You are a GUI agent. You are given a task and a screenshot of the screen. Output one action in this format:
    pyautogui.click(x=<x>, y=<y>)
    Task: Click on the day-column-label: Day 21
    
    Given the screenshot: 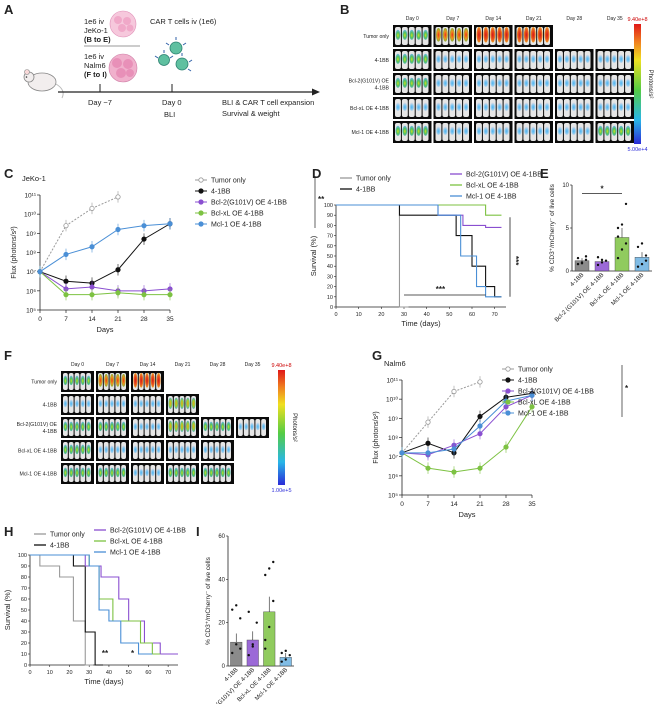 What is the action you would take?
    pyautogui.click(x=183, y=365)
    